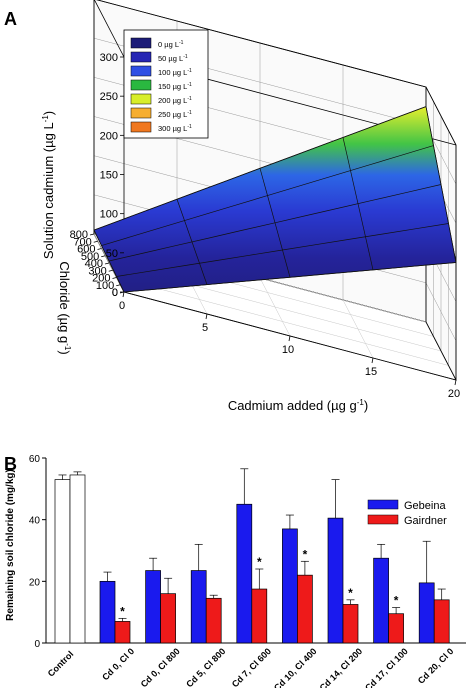 Image resolution: width=474 pixels, height=688 pixels. I want to click on z-tick-label: 250, so click(109, 97).